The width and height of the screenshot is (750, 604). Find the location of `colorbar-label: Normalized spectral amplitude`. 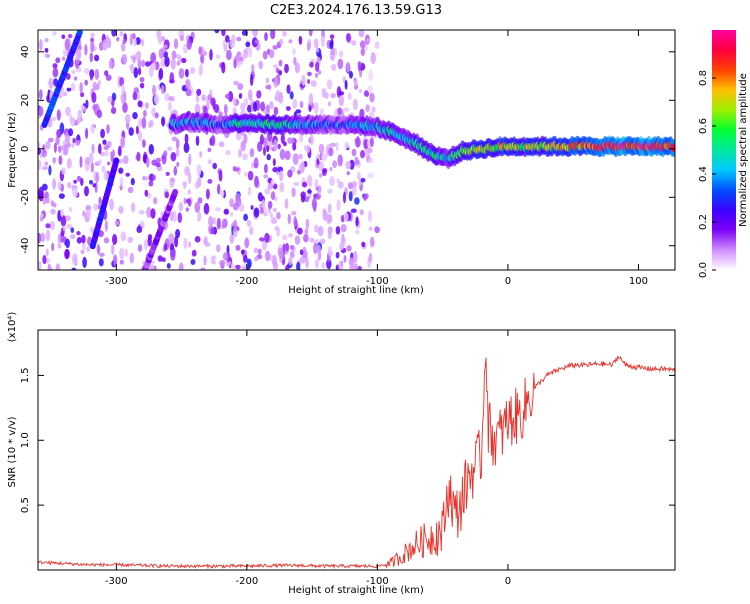

colorbar-label: Normalized spectral amplitude is located at coordinates (743, 150).